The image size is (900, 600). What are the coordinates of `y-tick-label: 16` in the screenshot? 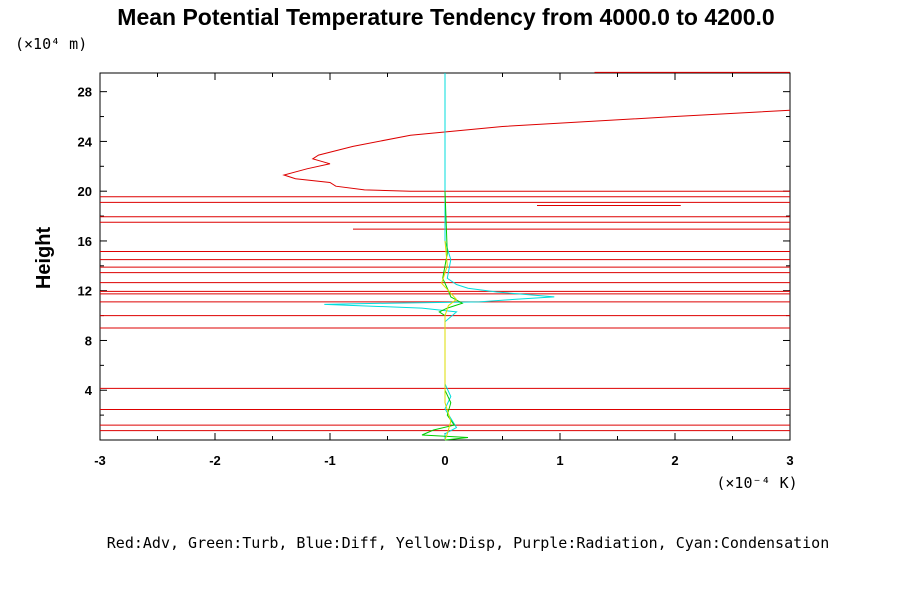 It's located at (85, 241).